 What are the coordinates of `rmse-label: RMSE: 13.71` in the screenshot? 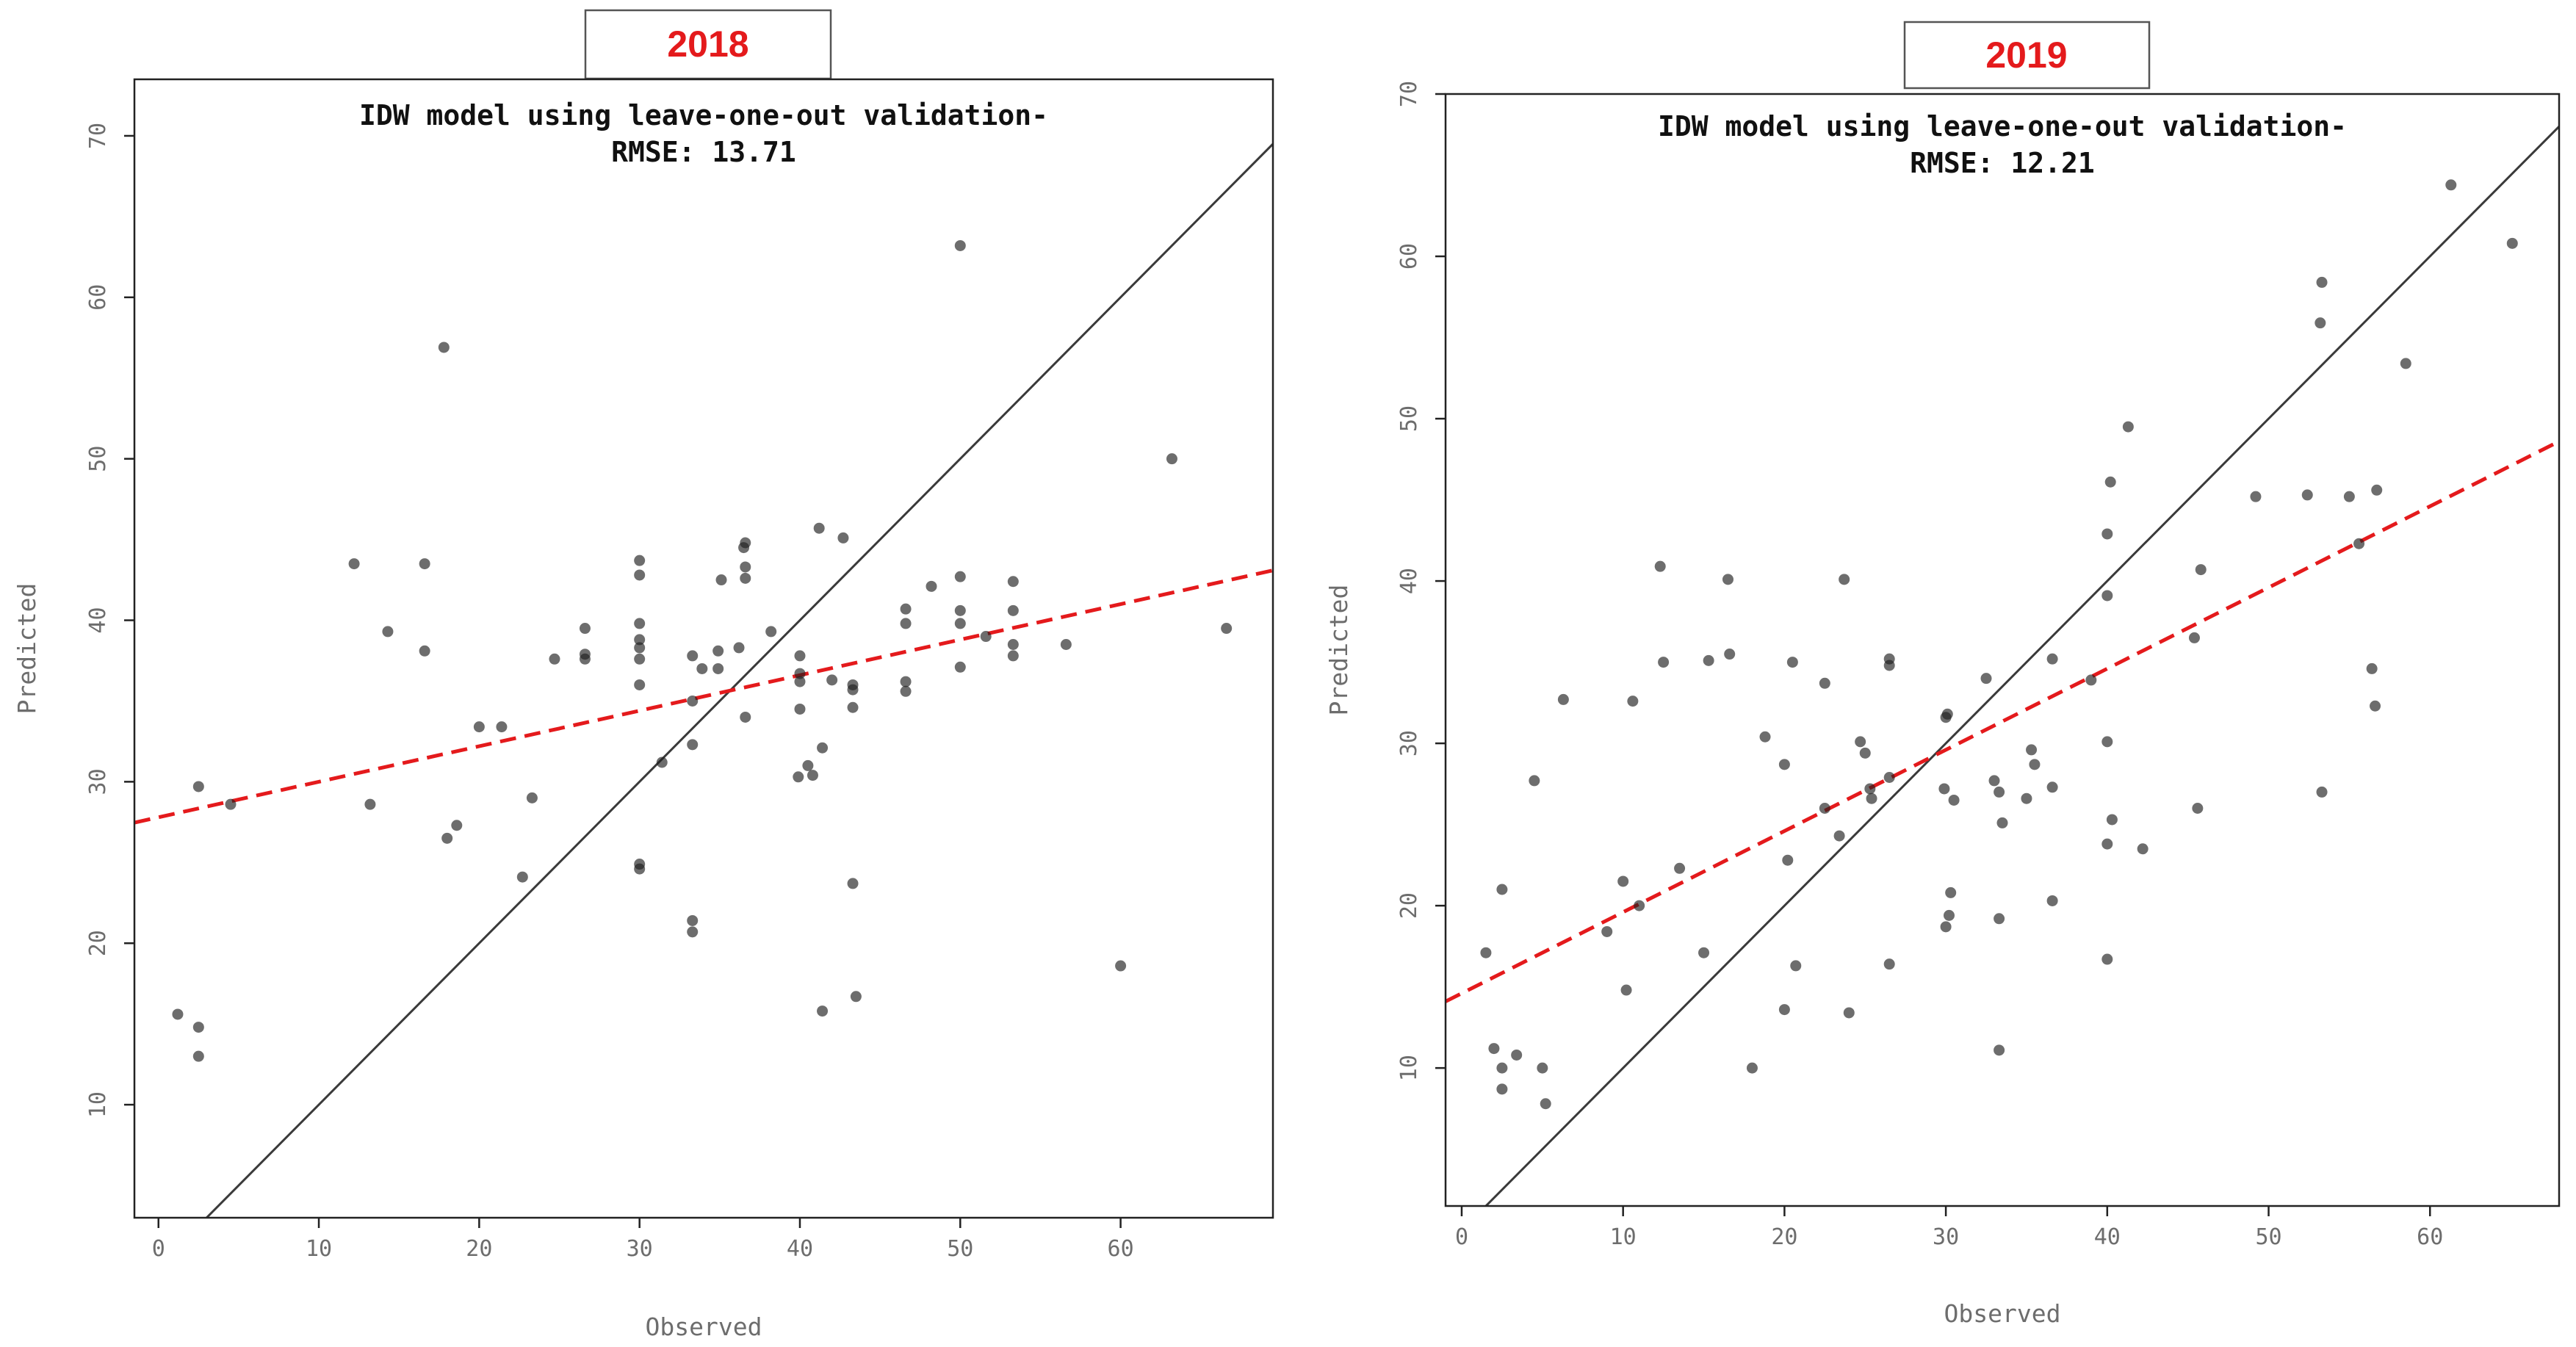 It's located at (703, 152).